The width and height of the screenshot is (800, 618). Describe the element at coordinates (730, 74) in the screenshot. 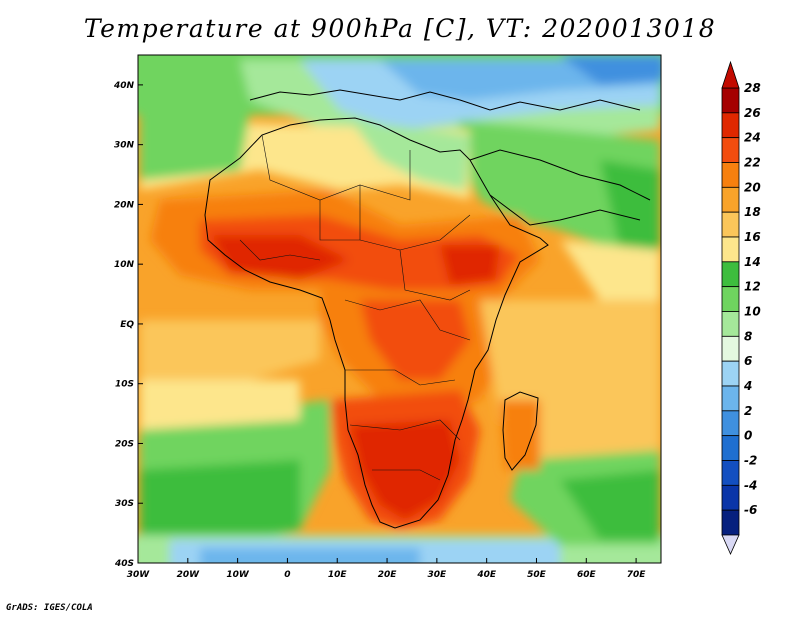

I see `colorbar-top-arrow` at that location.